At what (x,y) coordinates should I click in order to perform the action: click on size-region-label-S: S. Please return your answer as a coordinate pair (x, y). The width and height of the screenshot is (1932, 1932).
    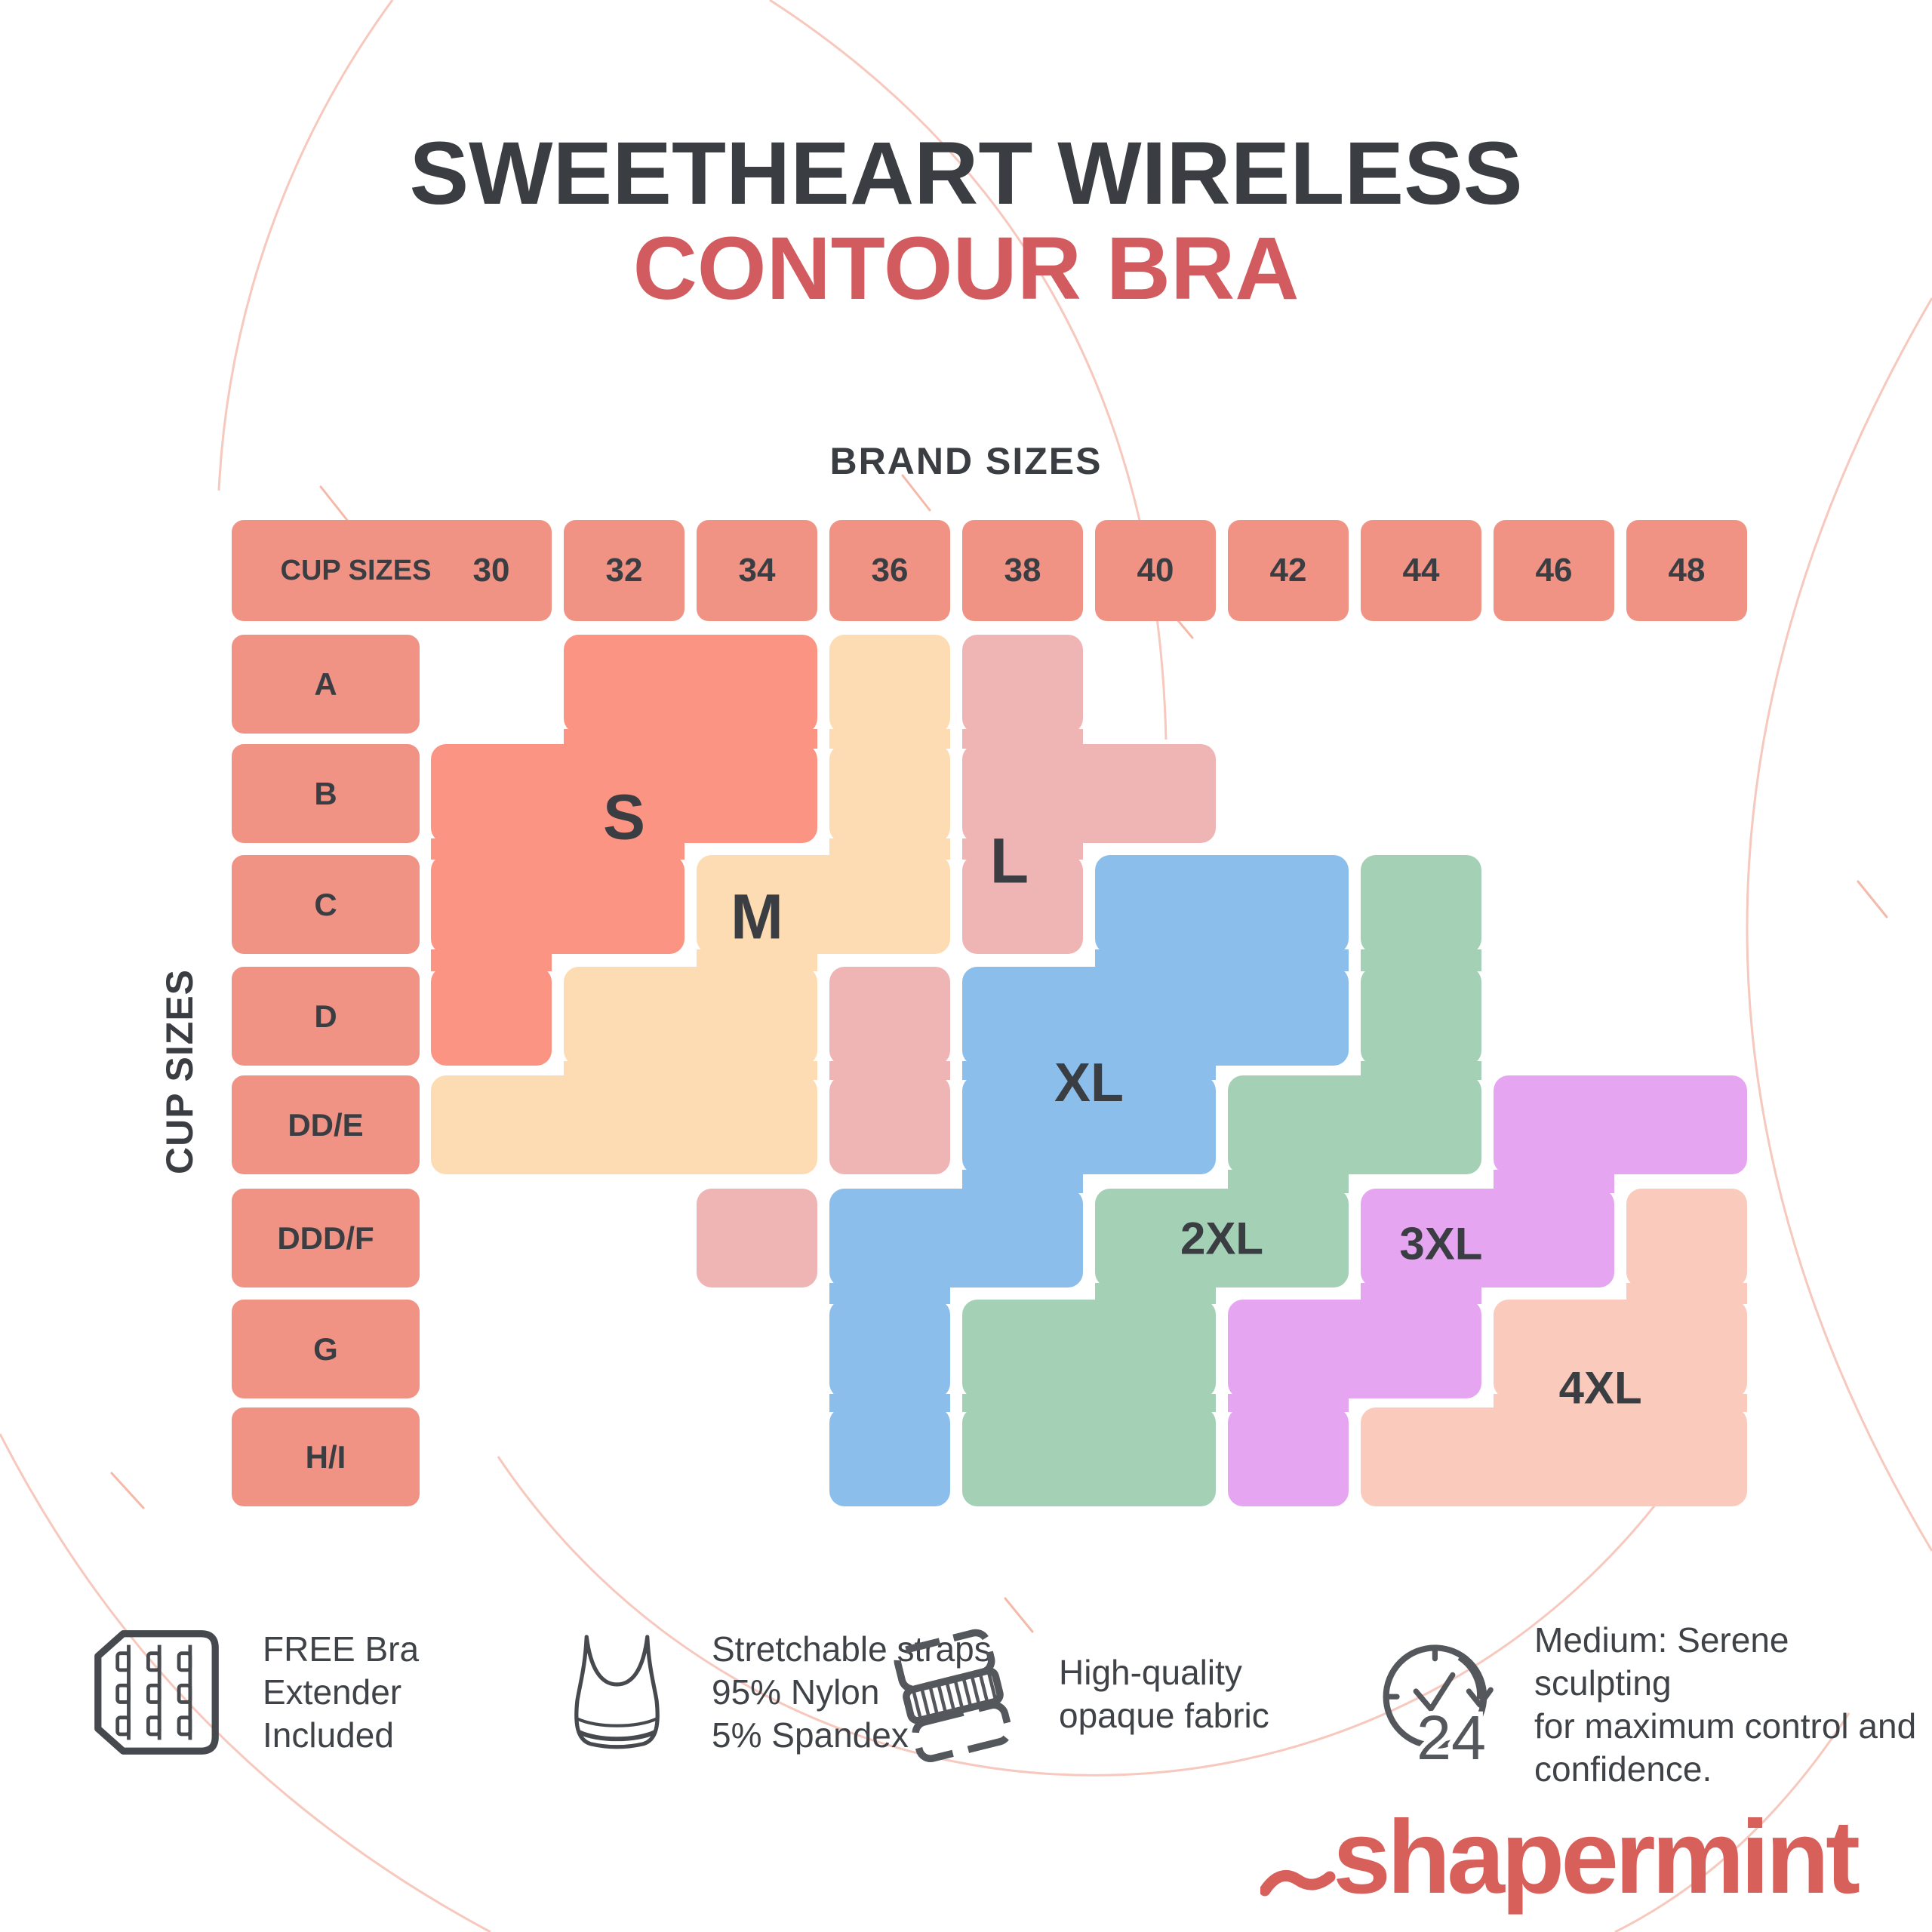
    Looking at the image, I should click on (624, 817).